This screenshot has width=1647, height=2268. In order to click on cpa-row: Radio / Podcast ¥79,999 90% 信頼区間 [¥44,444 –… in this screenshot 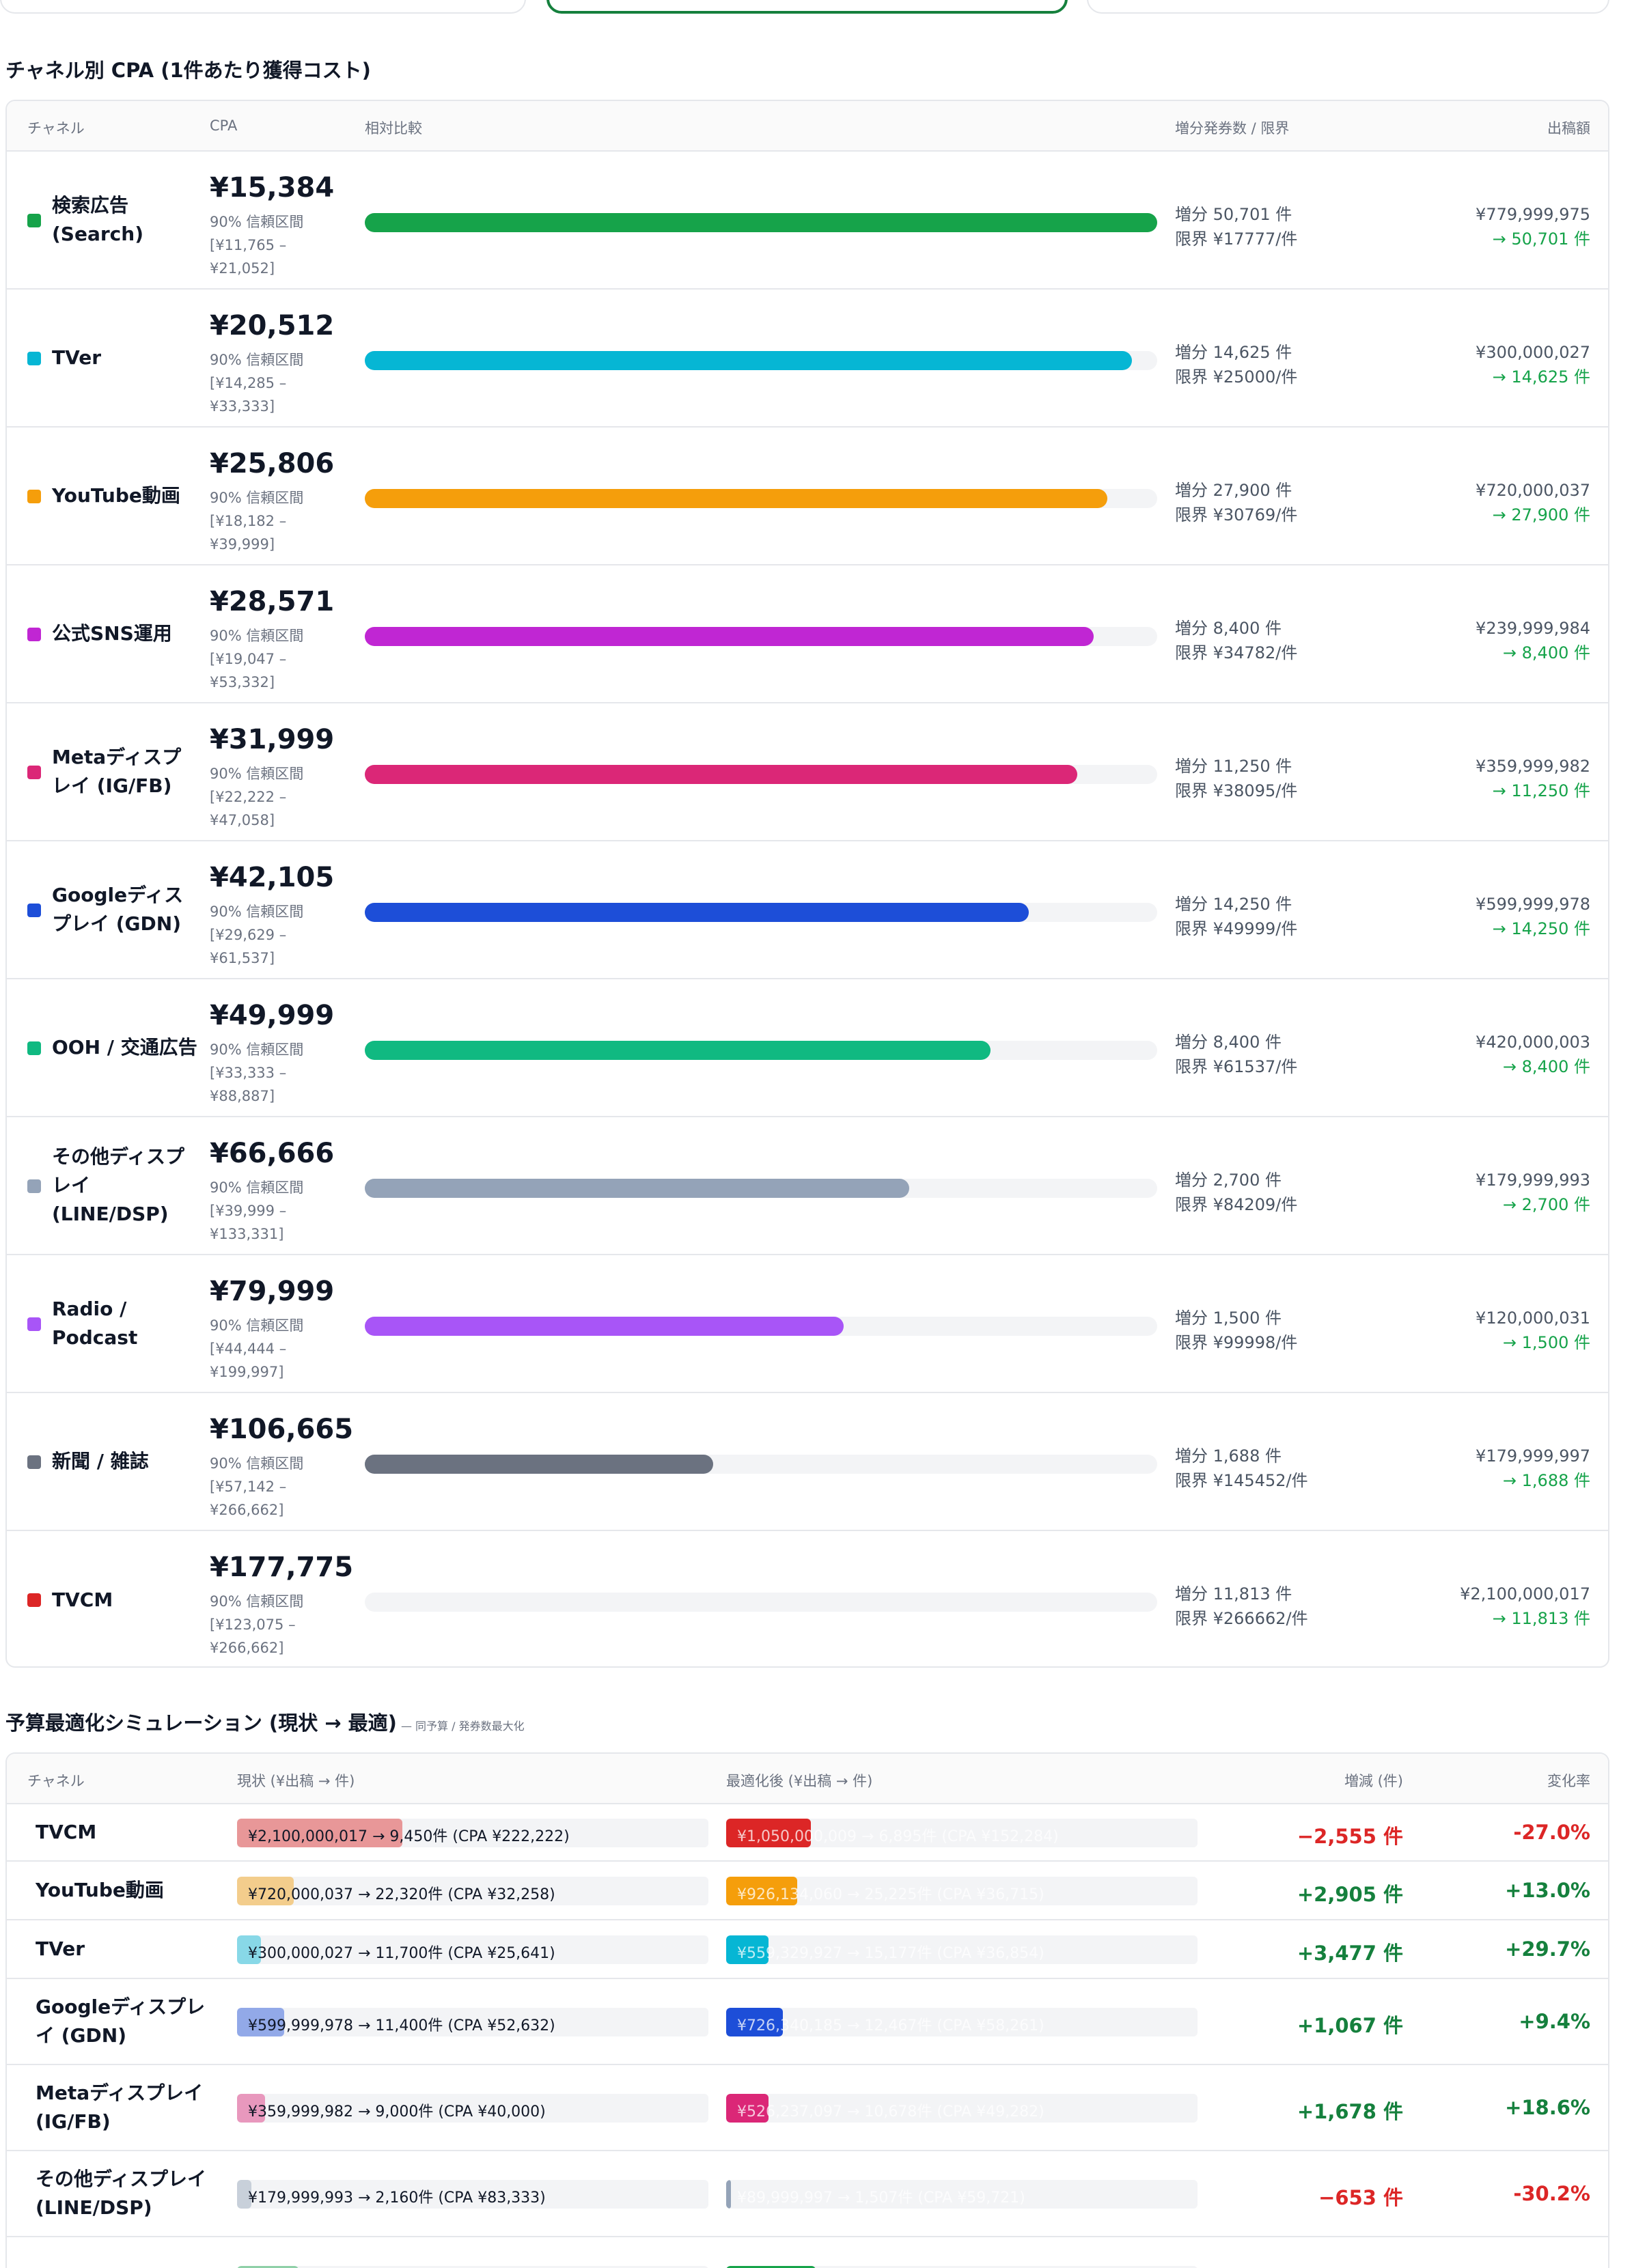, I will do `click(807, 1324)`.